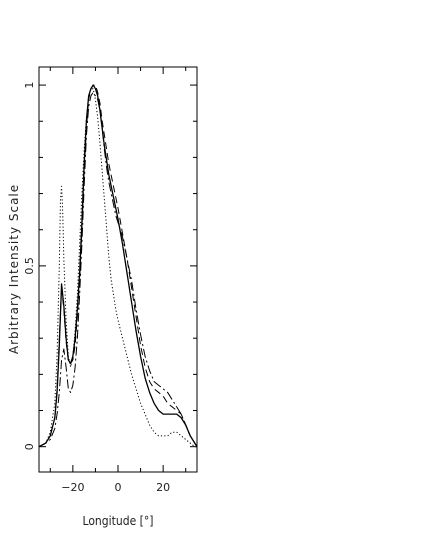 Image resolution: width=436 pixels, height=539 pixels. Describe the element at coordinates (118, 487) in the screenshot. I see `x-tick-label: 0` at that location.